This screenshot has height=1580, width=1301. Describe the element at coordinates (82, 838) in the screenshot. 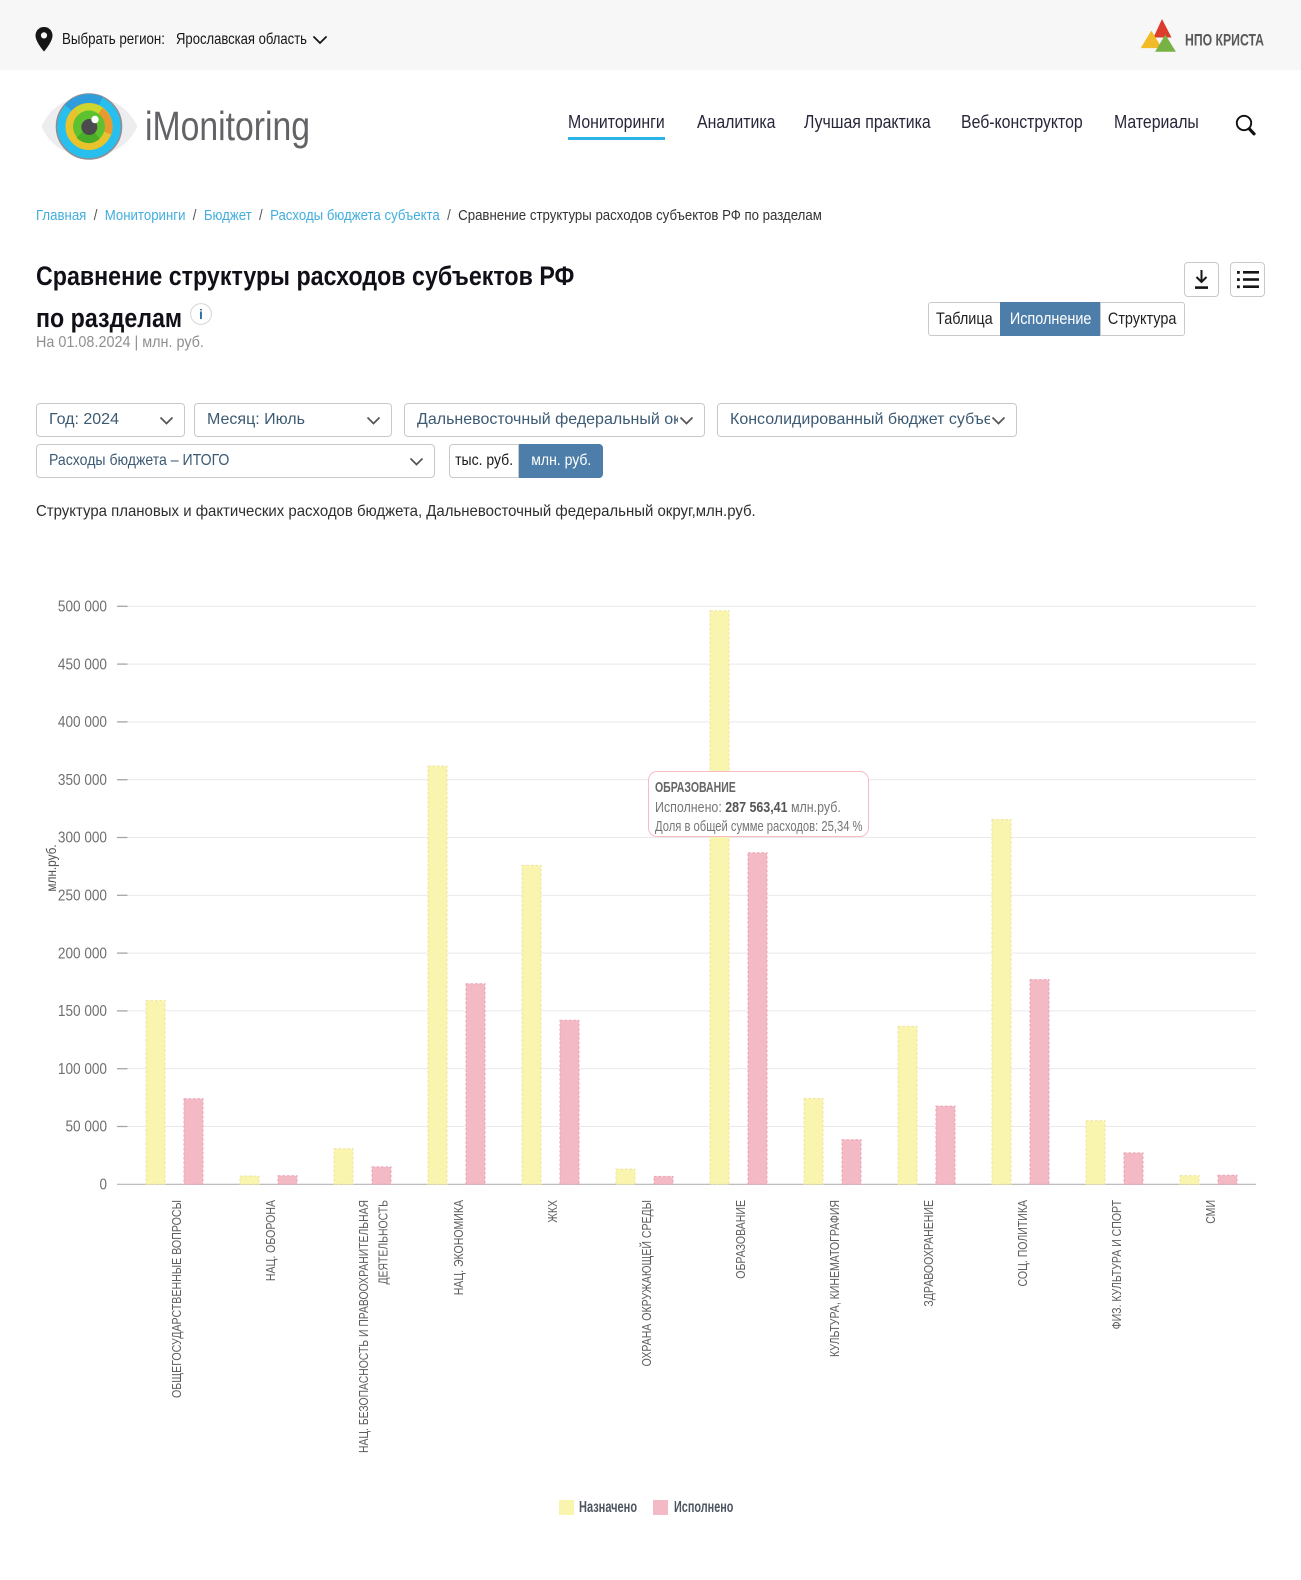

I see `svg-text: 300 000` at that location.